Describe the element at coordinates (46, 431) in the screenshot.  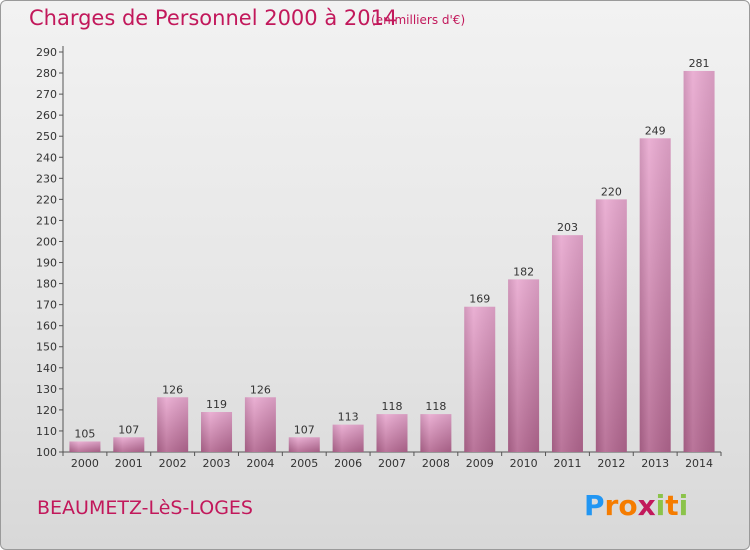
I see `y-tick-label: 110` at that location.